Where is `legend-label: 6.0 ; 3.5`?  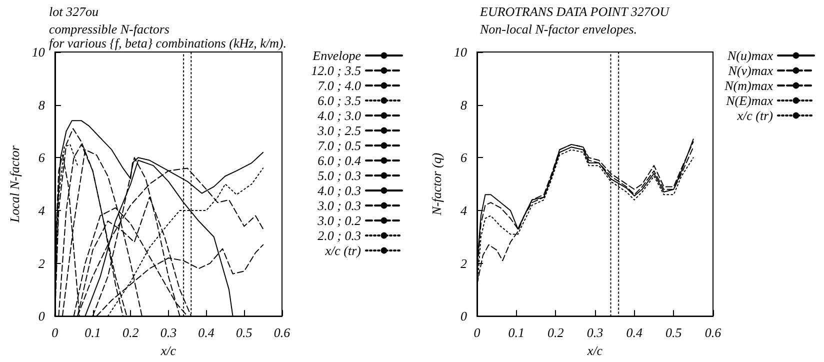
legend-label: 6.0 ; 3.5 is located at coordinates (340, 100).